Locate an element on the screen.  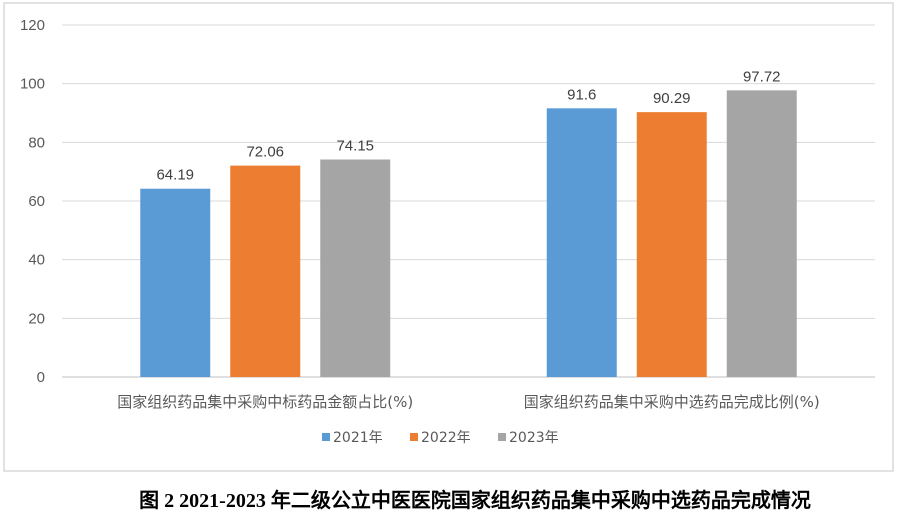
y-tick-label: 60 is located at coordinates (36, 201).